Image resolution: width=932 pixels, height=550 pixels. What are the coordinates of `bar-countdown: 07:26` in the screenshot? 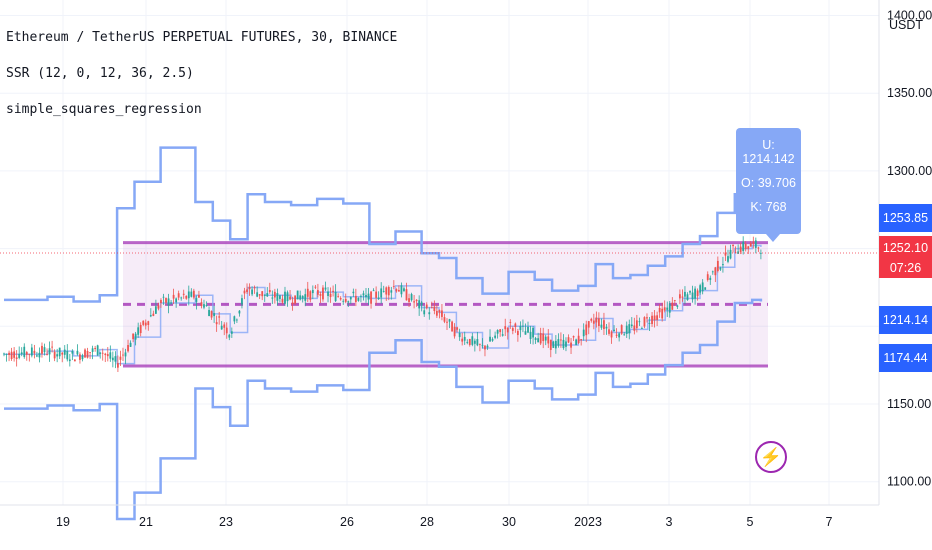 It's located at (905, 268).